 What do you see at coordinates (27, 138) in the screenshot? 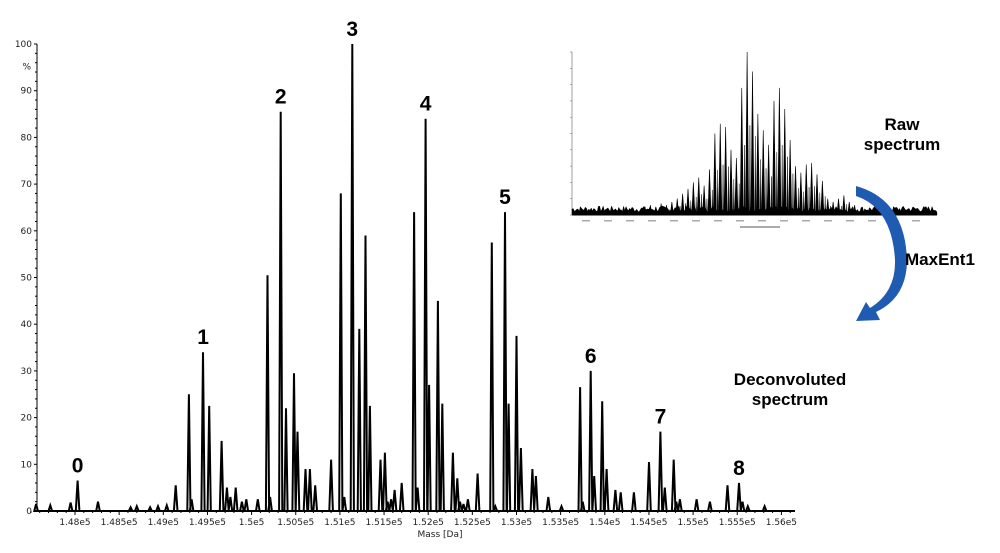
I see `y-tick-label: 80` at bounding box center [27, 138].